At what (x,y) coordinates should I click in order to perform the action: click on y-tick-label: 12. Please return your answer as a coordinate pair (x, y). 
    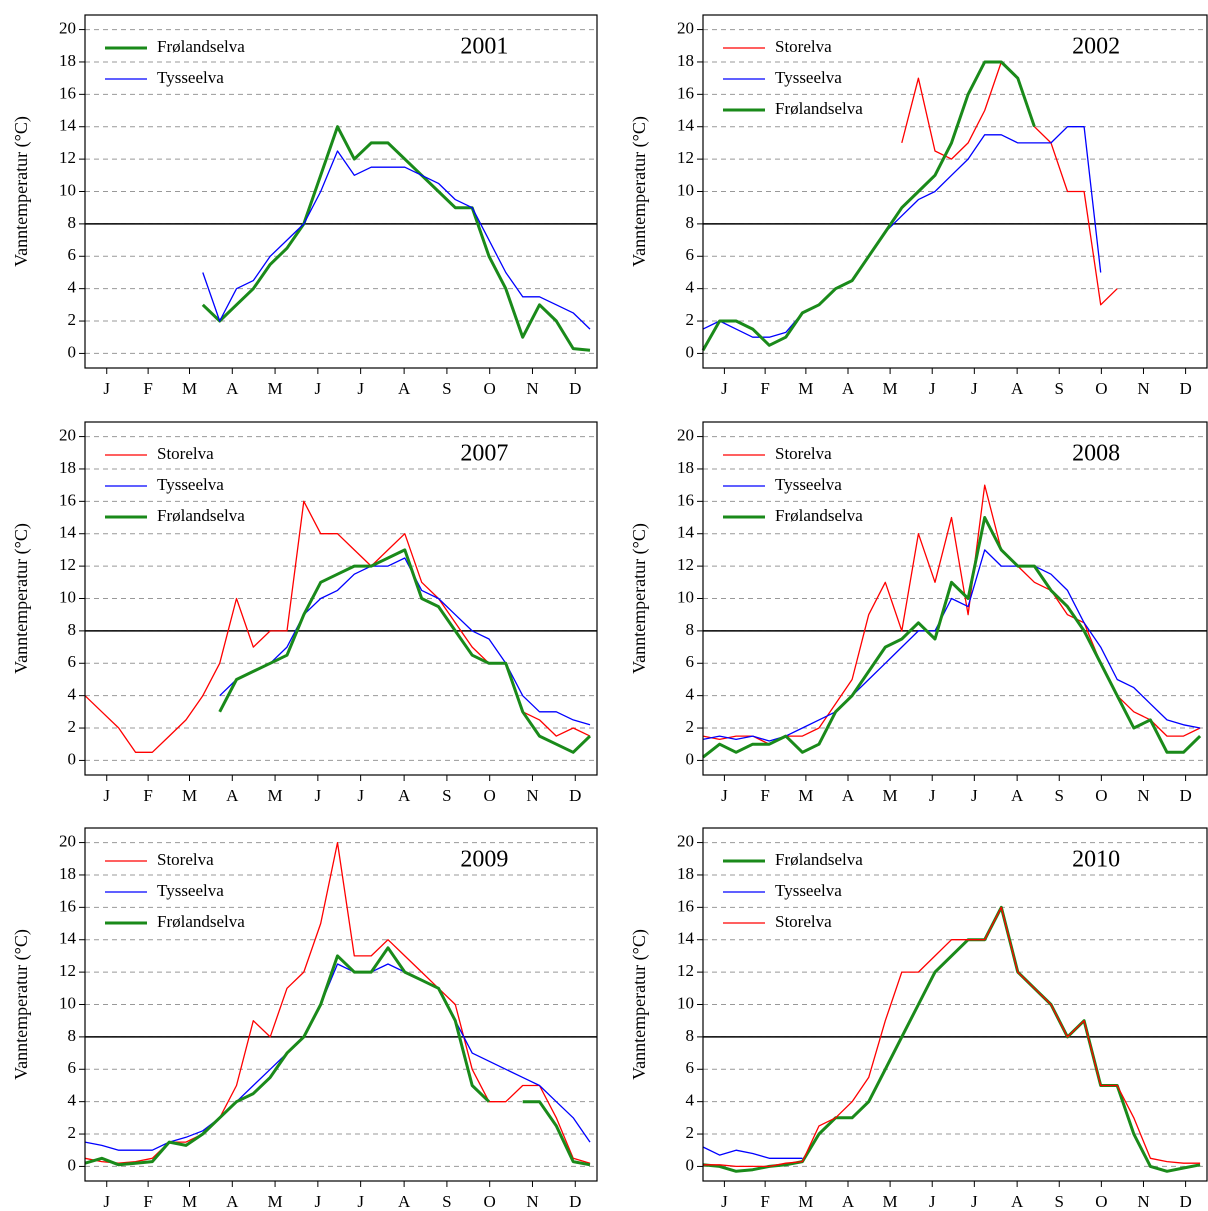
    Looking at the image, I should click on (67, 157).